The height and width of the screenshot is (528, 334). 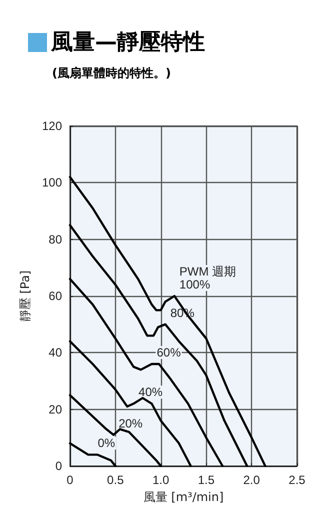 I want to click on chart-title: 風量—靜壓特性, so click(x=128, y=43).